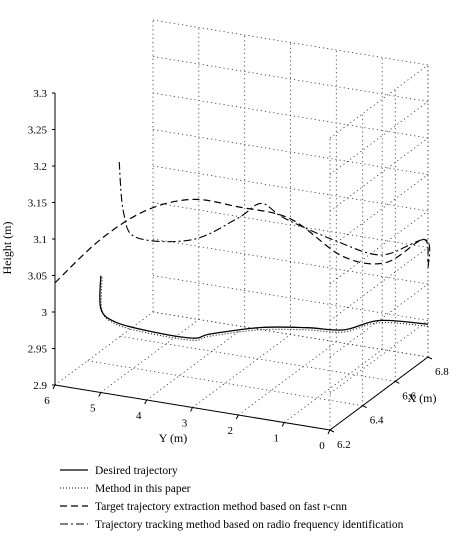  What do you see at coordinates (38, 277) in the screenshot?
I see `z-tick-label: 3.05` at bounding box center [38, 277].